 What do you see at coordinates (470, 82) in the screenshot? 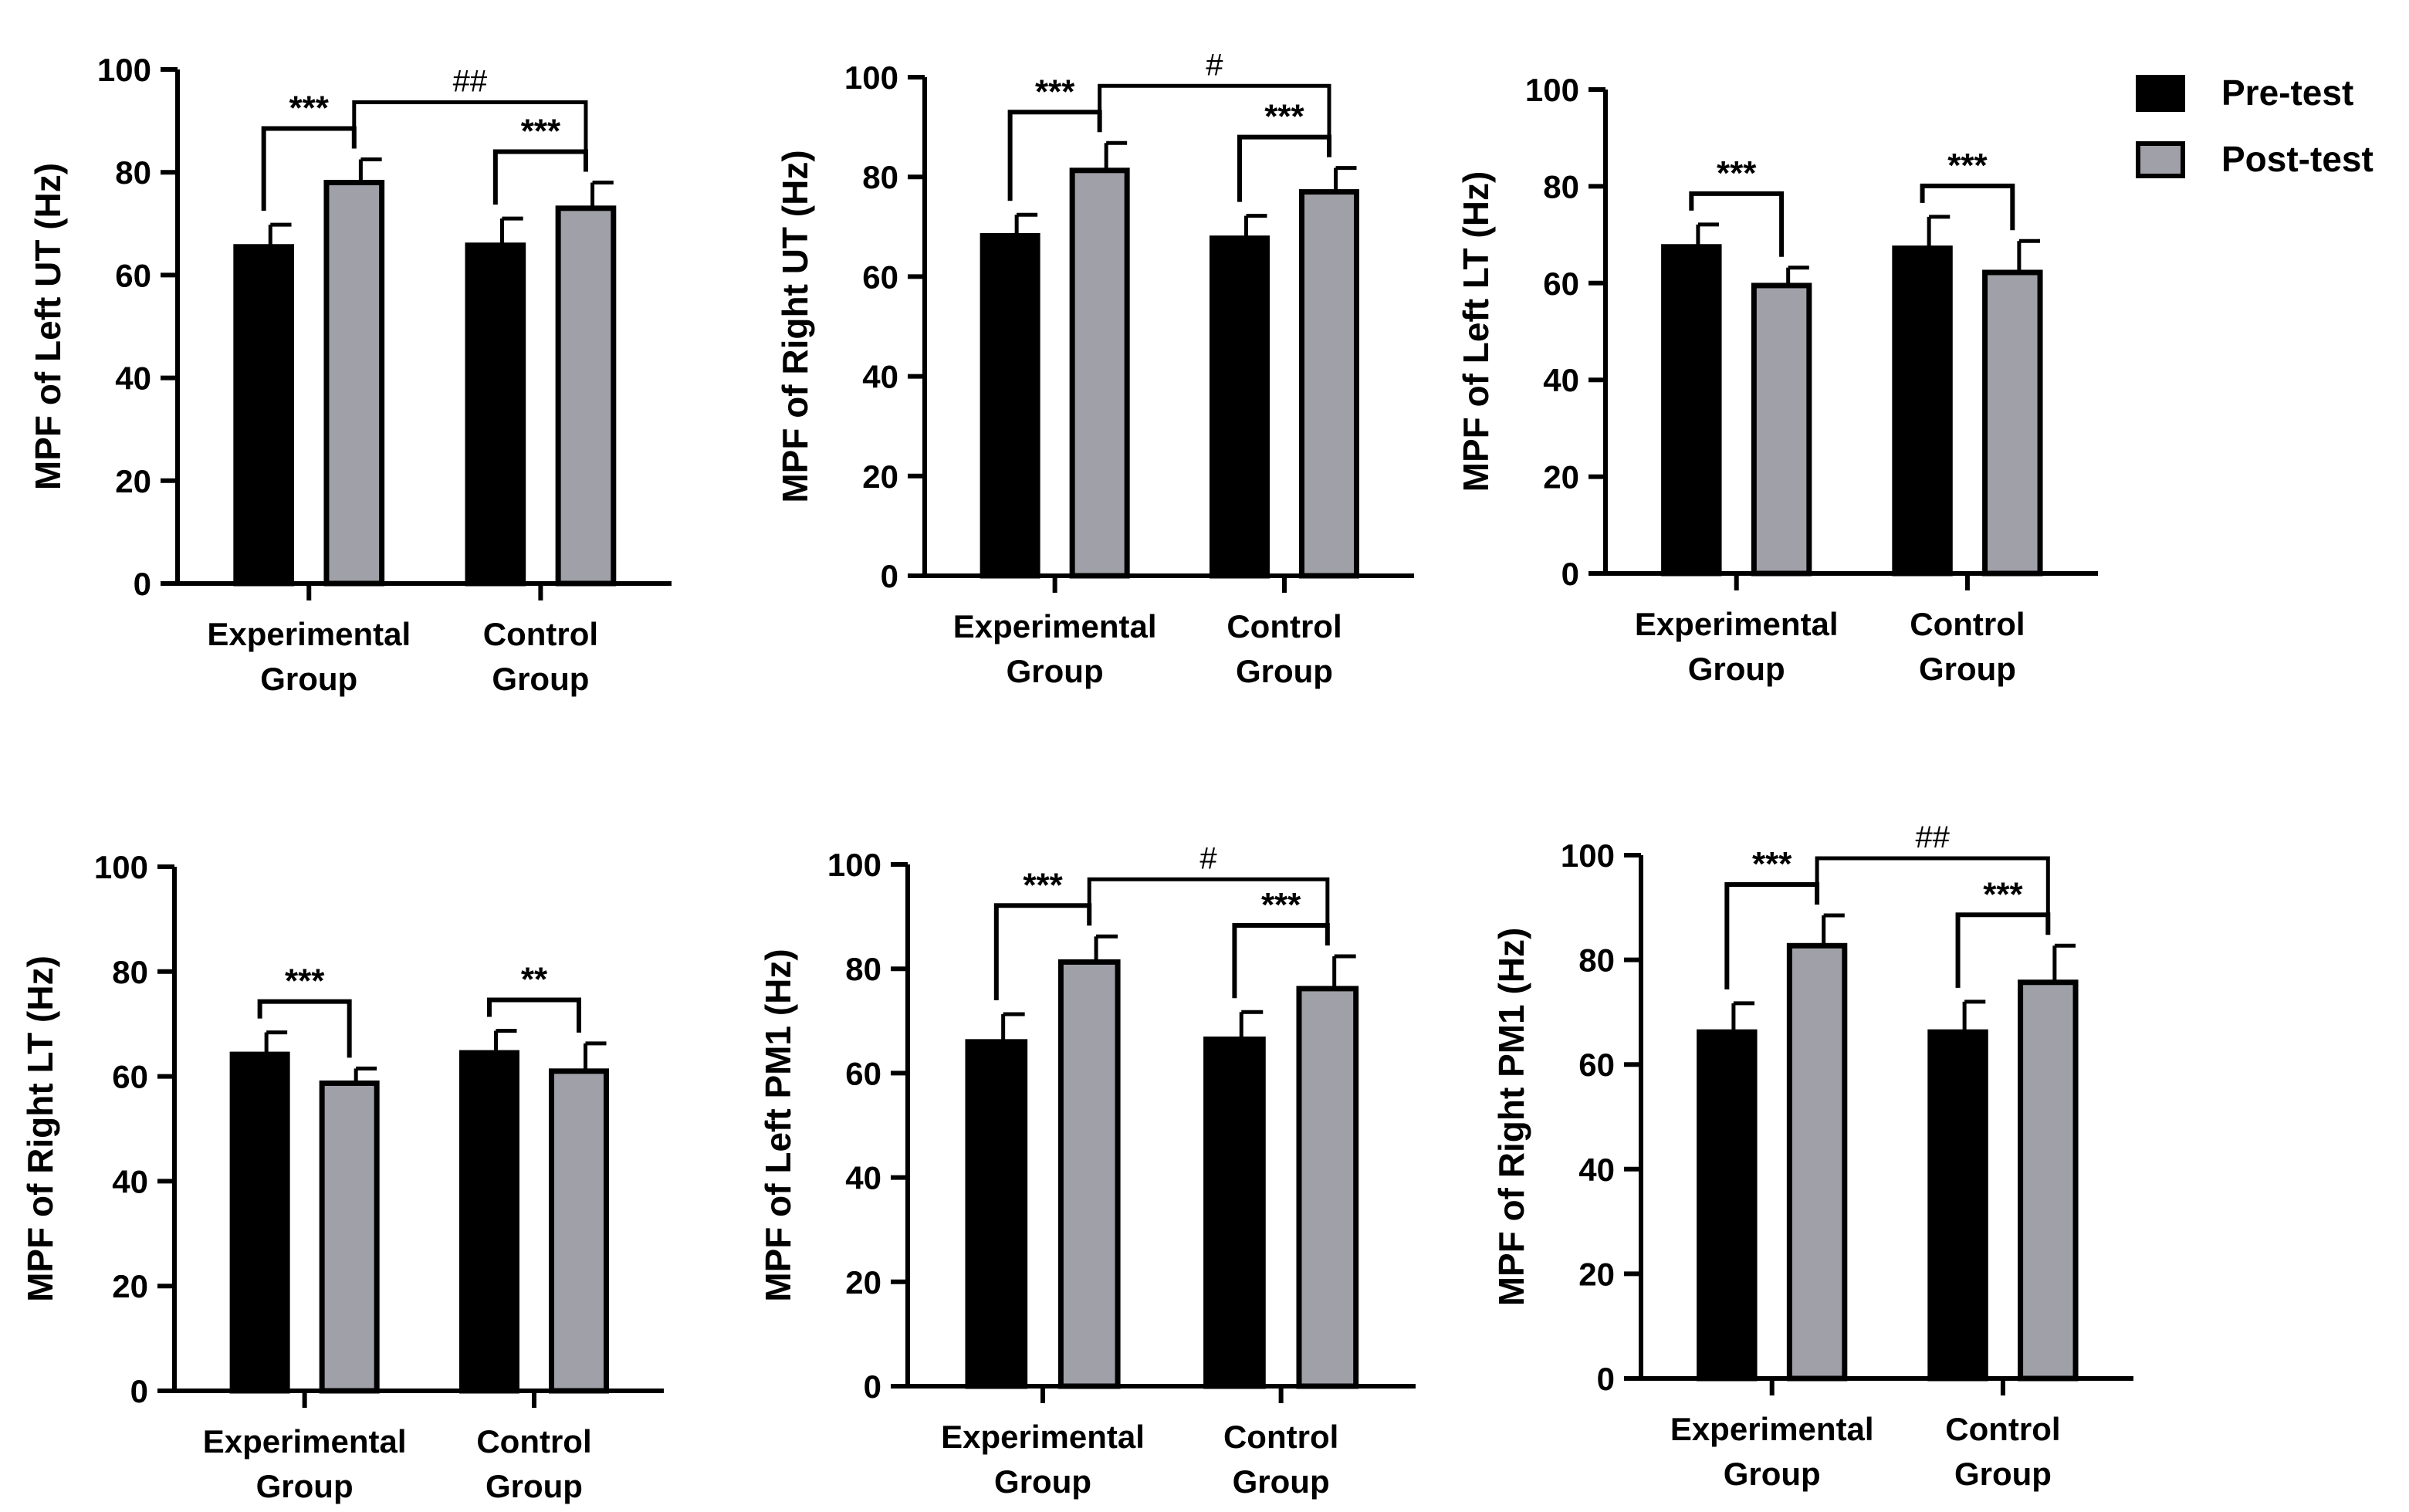
I see `between-group-label: ##` at bounding box center [470, 82].